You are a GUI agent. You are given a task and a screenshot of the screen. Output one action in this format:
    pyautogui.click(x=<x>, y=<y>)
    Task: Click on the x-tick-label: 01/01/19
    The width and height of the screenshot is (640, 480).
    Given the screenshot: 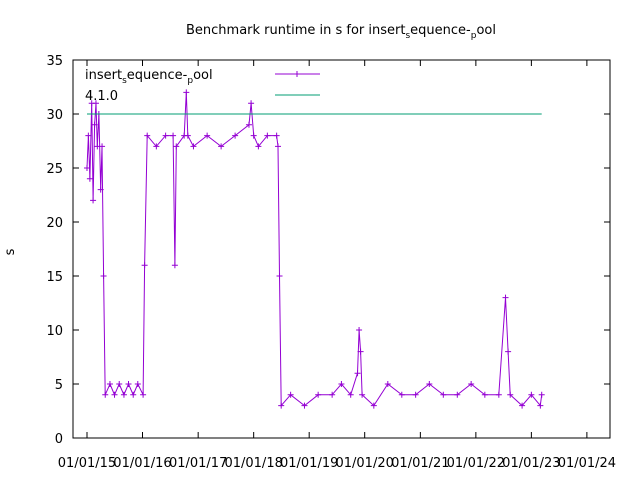 What is the action you would take?
    pyautogui.click(x=309, y=463)
    